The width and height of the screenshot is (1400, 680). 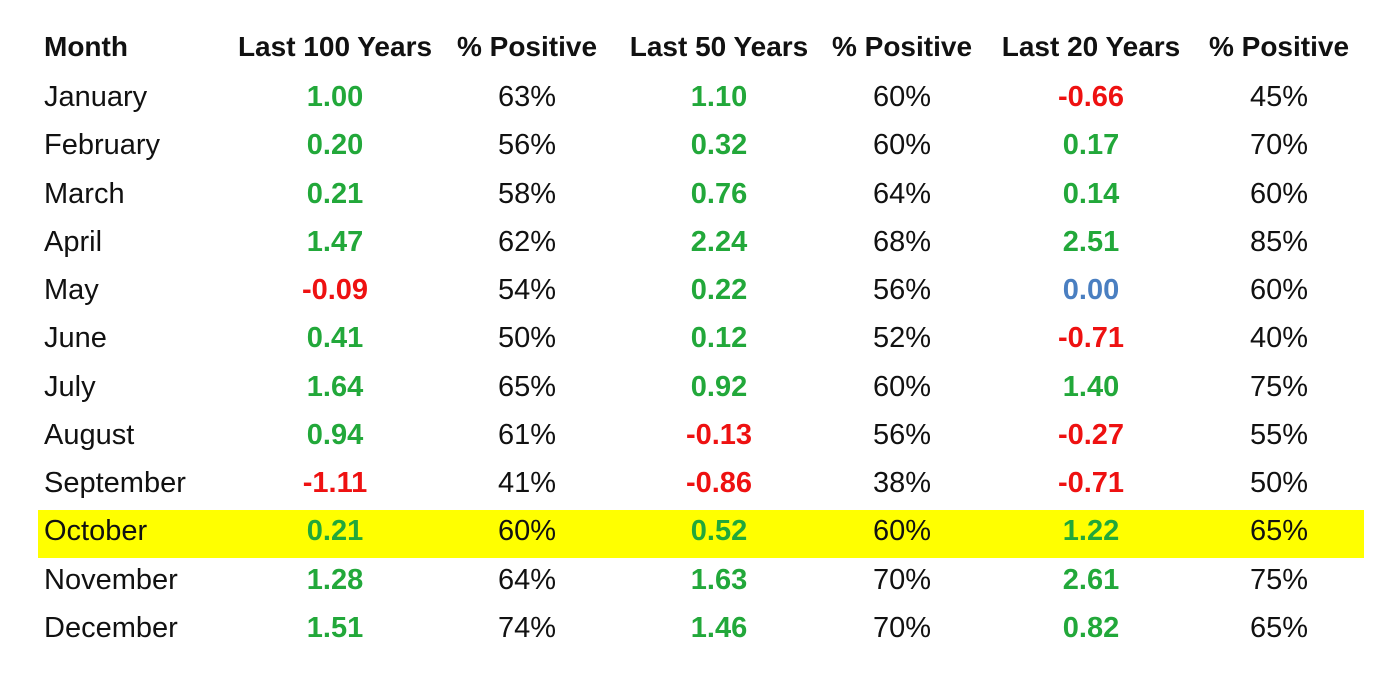 I want to click on cell-last-100-years-col: 1.00, so click(x=335, y=97).